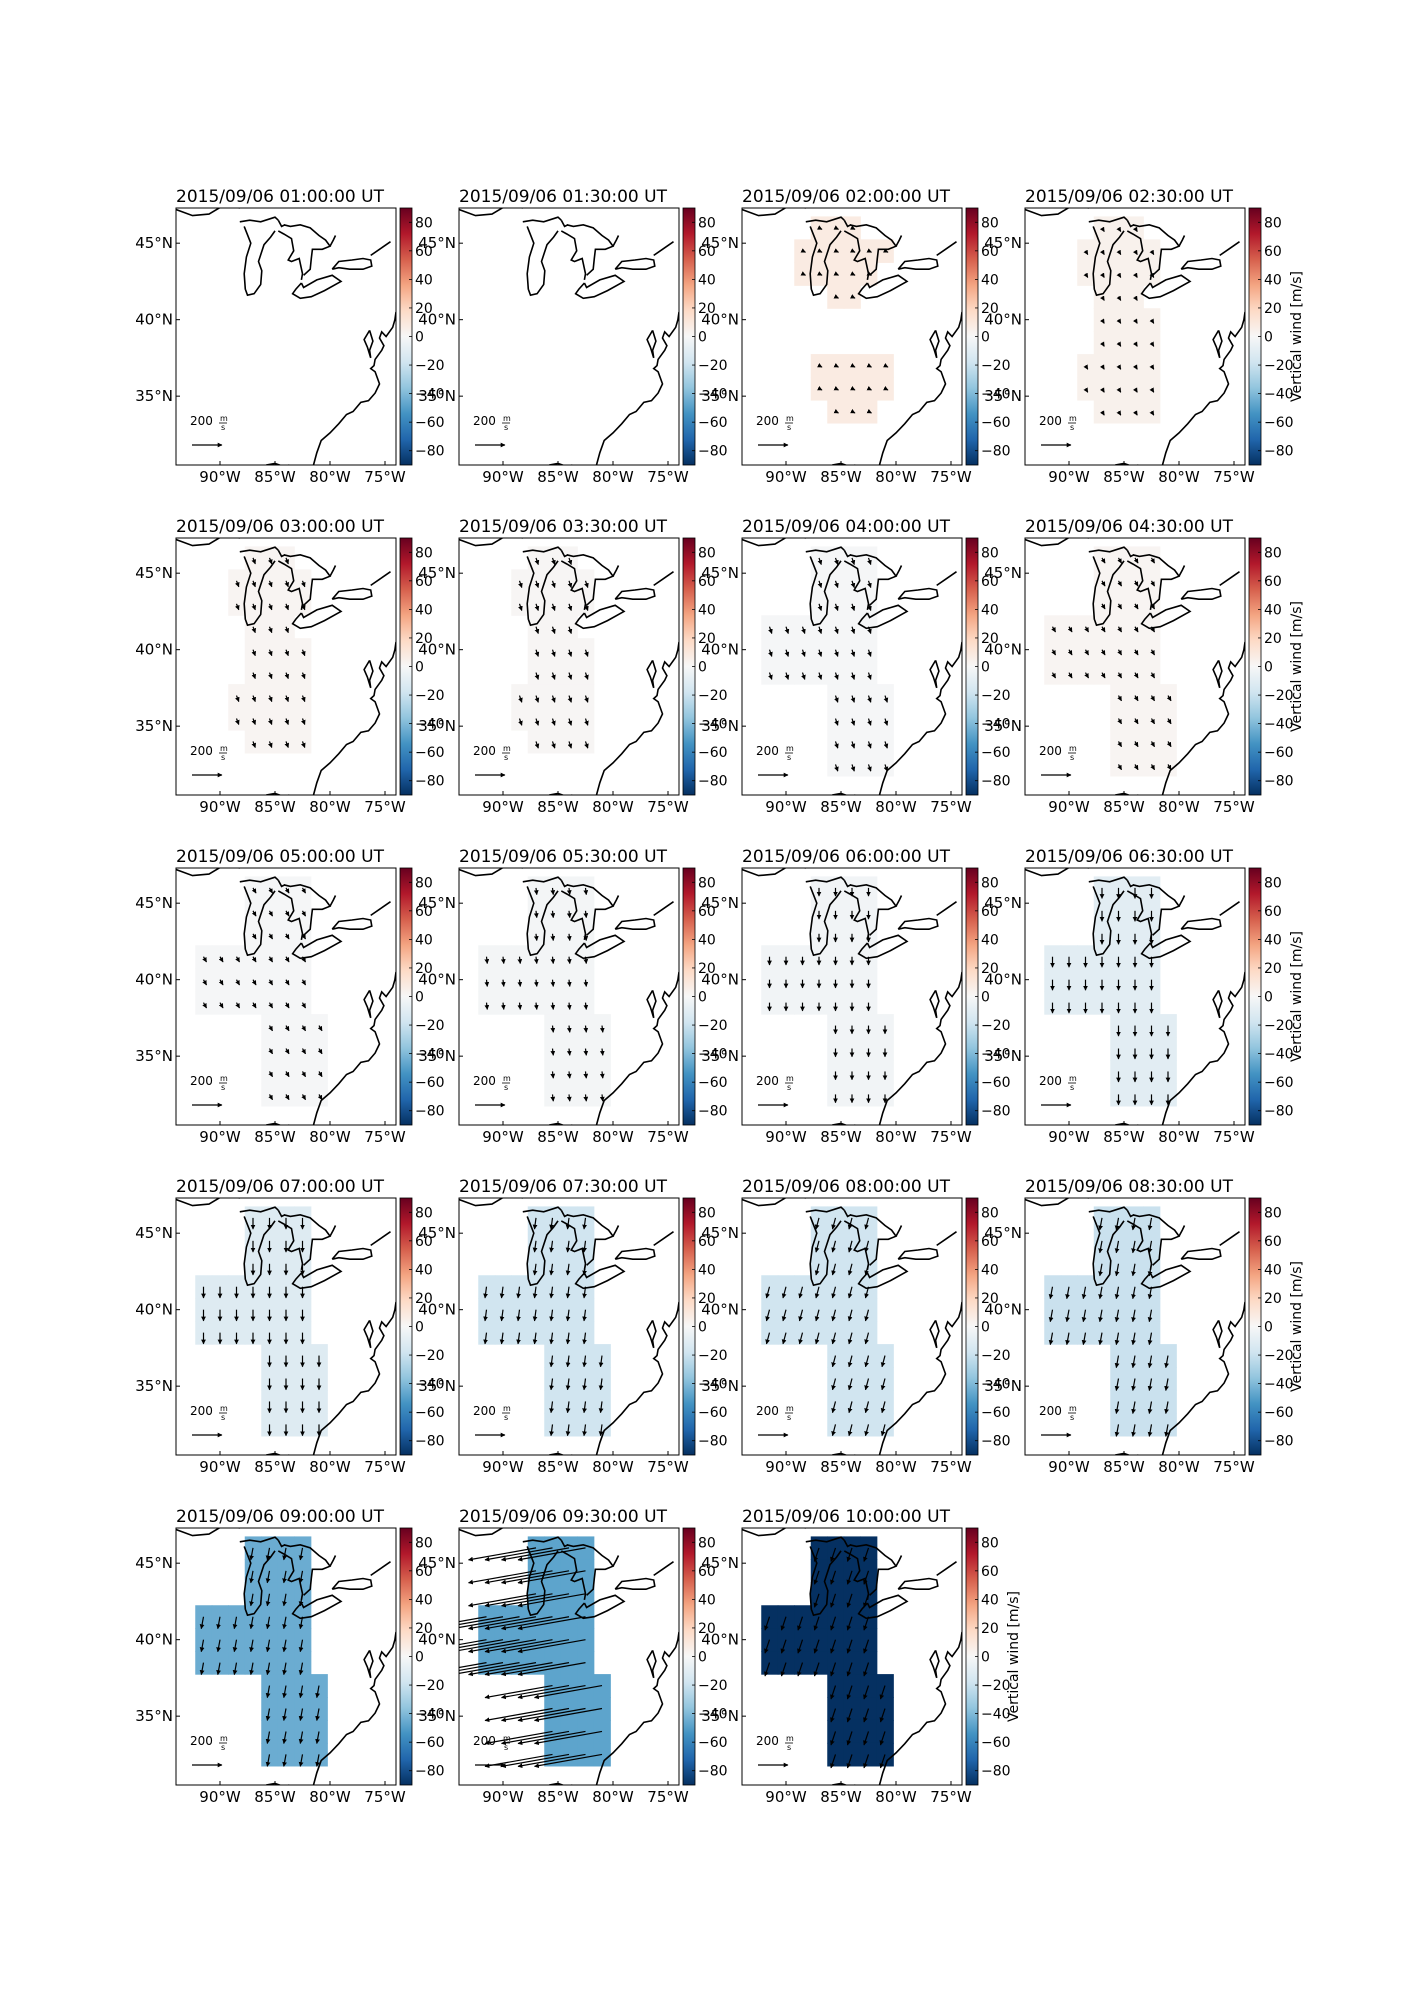 This screenshot has width=1410, height=2010. Describe the element at coordinates (996, 725) in the screenshot. I see `colorbar-tick-label: −40` at that location.